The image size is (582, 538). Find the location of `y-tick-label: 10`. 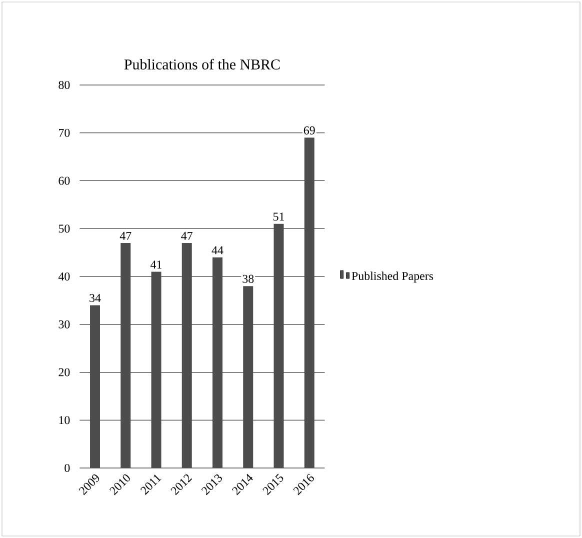

y-tick-label: 10 is located at coordinates (64, 420).